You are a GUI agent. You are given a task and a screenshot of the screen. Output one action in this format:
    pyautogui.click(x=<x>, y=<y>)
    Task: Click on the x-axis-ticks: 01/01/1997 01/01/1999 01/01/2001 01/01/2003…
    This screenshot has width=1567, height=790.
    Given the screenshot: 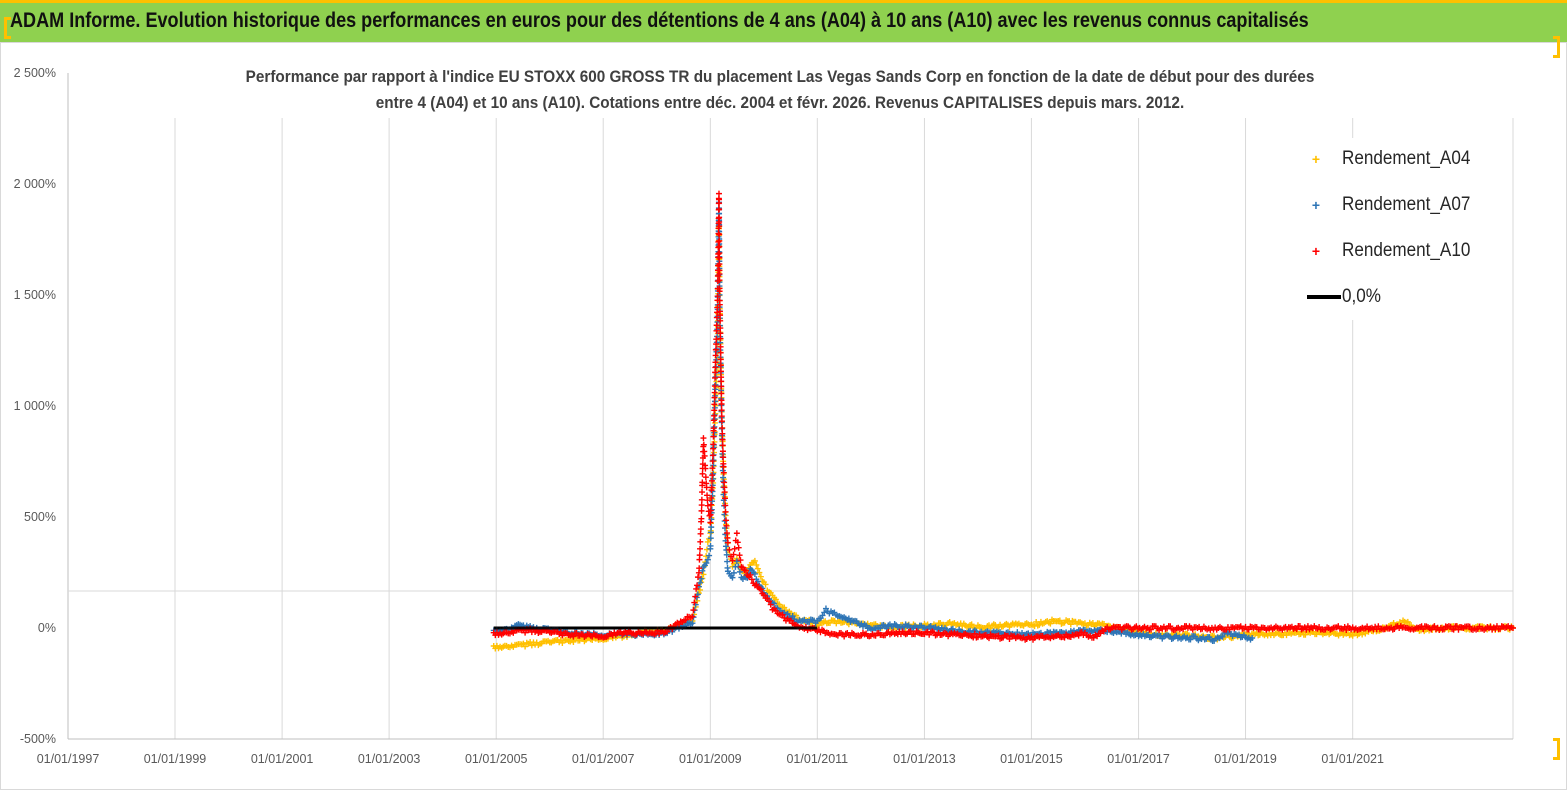 What is the action you would take?
    pyautogui.click(x=710, y=759)
    